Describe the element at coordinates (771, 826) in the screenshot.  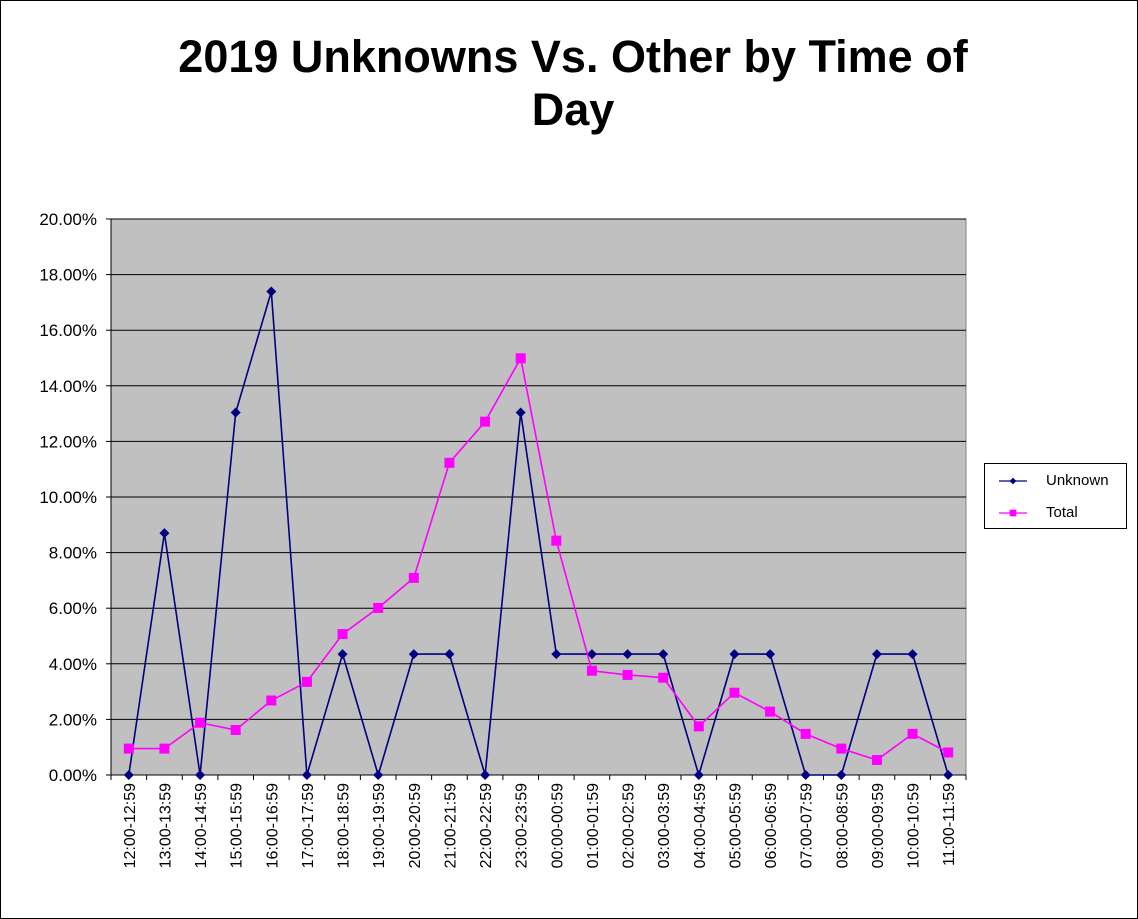
I see `x-tick-label: 06:00-06:59` at that location.